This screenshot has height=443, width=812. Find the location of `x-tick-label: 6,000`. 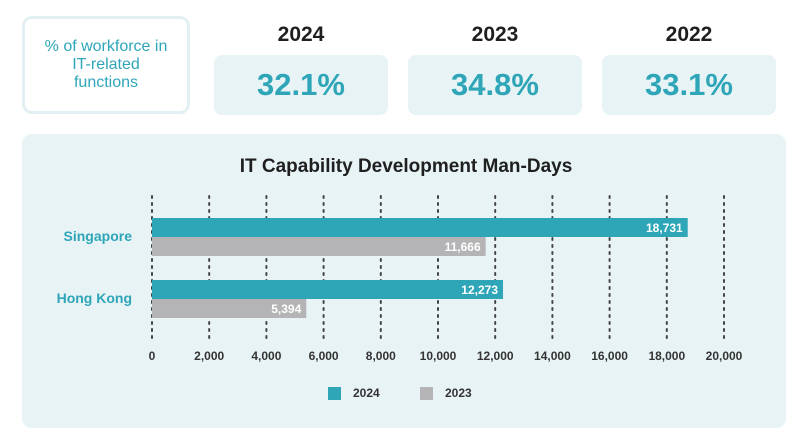

x-tick-label: 6,000 is located at coordinates (324, 356).